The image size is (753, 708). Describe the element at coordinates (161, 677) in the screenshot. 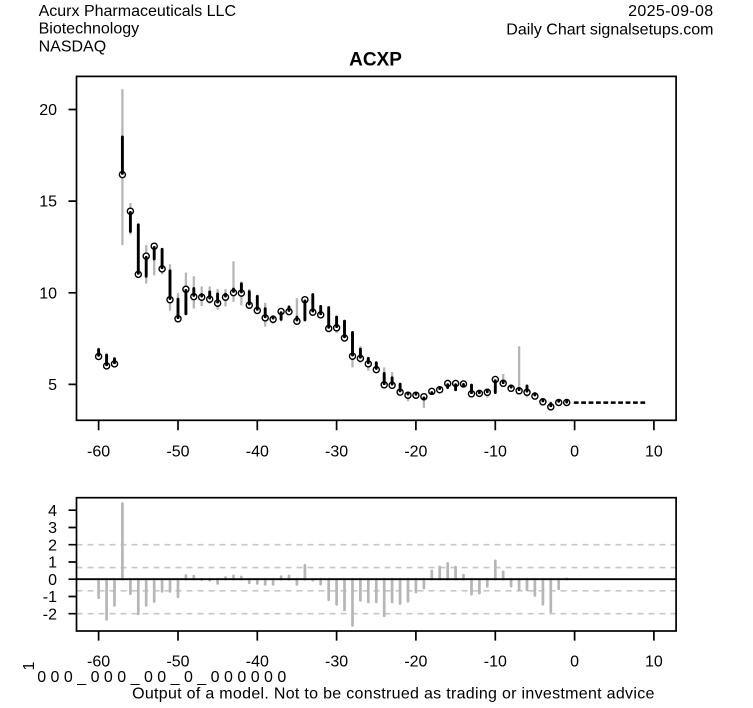

I see `svg-text:0 0 0 _ 0 0 0 _ 0 0 _ 0 _ 0 0: 0 0 0 _ 0 0 0 _ 0 0 _ 0 _ 0 0 0 0 0 0` at that location.